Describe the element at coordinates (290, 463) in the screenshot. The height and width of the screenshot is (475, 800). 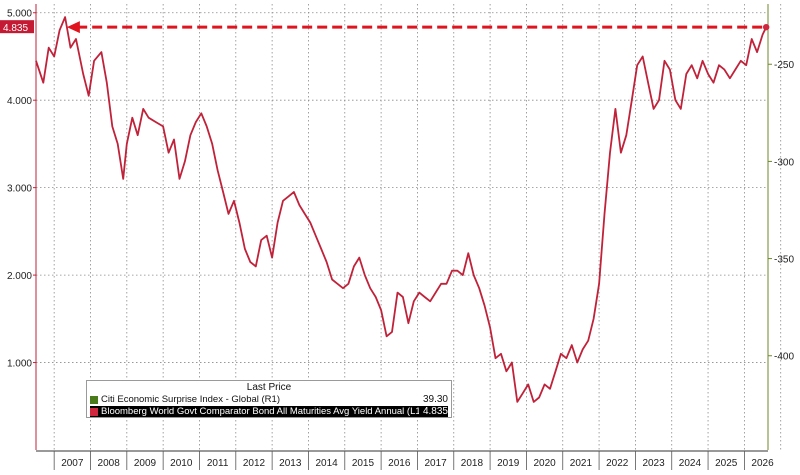
I see `x-tick-label: 2013` at that location.